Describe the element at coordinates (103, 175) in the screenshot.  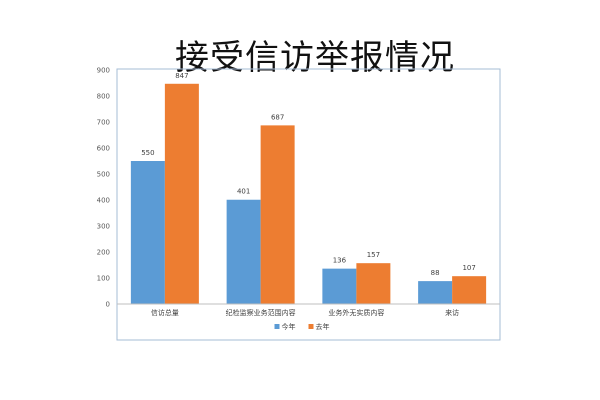
I see `y-tick-label: 500` at that location.